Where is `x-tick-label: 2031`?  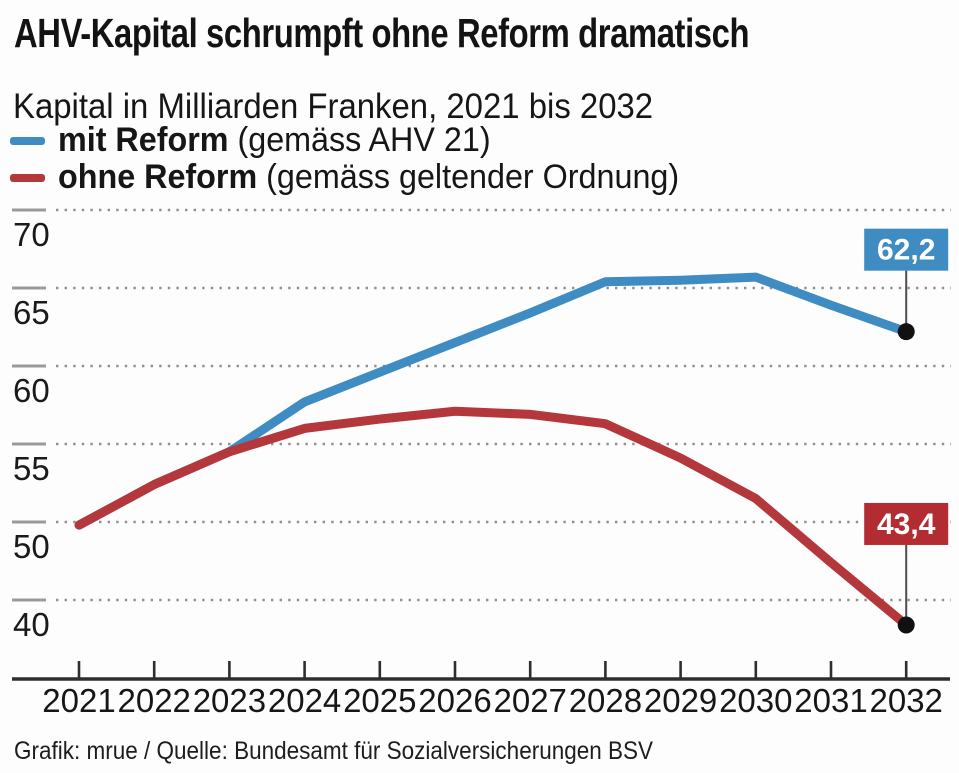 x-tick-label: 2031 is located at coordinates (830, 700).